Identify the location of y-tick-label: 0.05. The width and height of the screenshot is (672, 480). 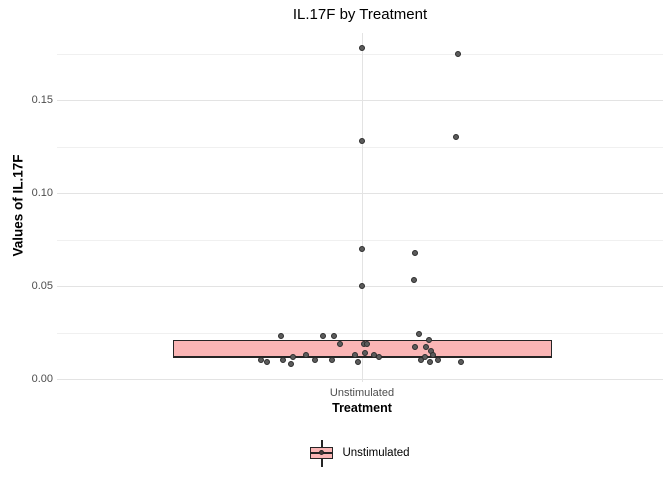
(42, 286).